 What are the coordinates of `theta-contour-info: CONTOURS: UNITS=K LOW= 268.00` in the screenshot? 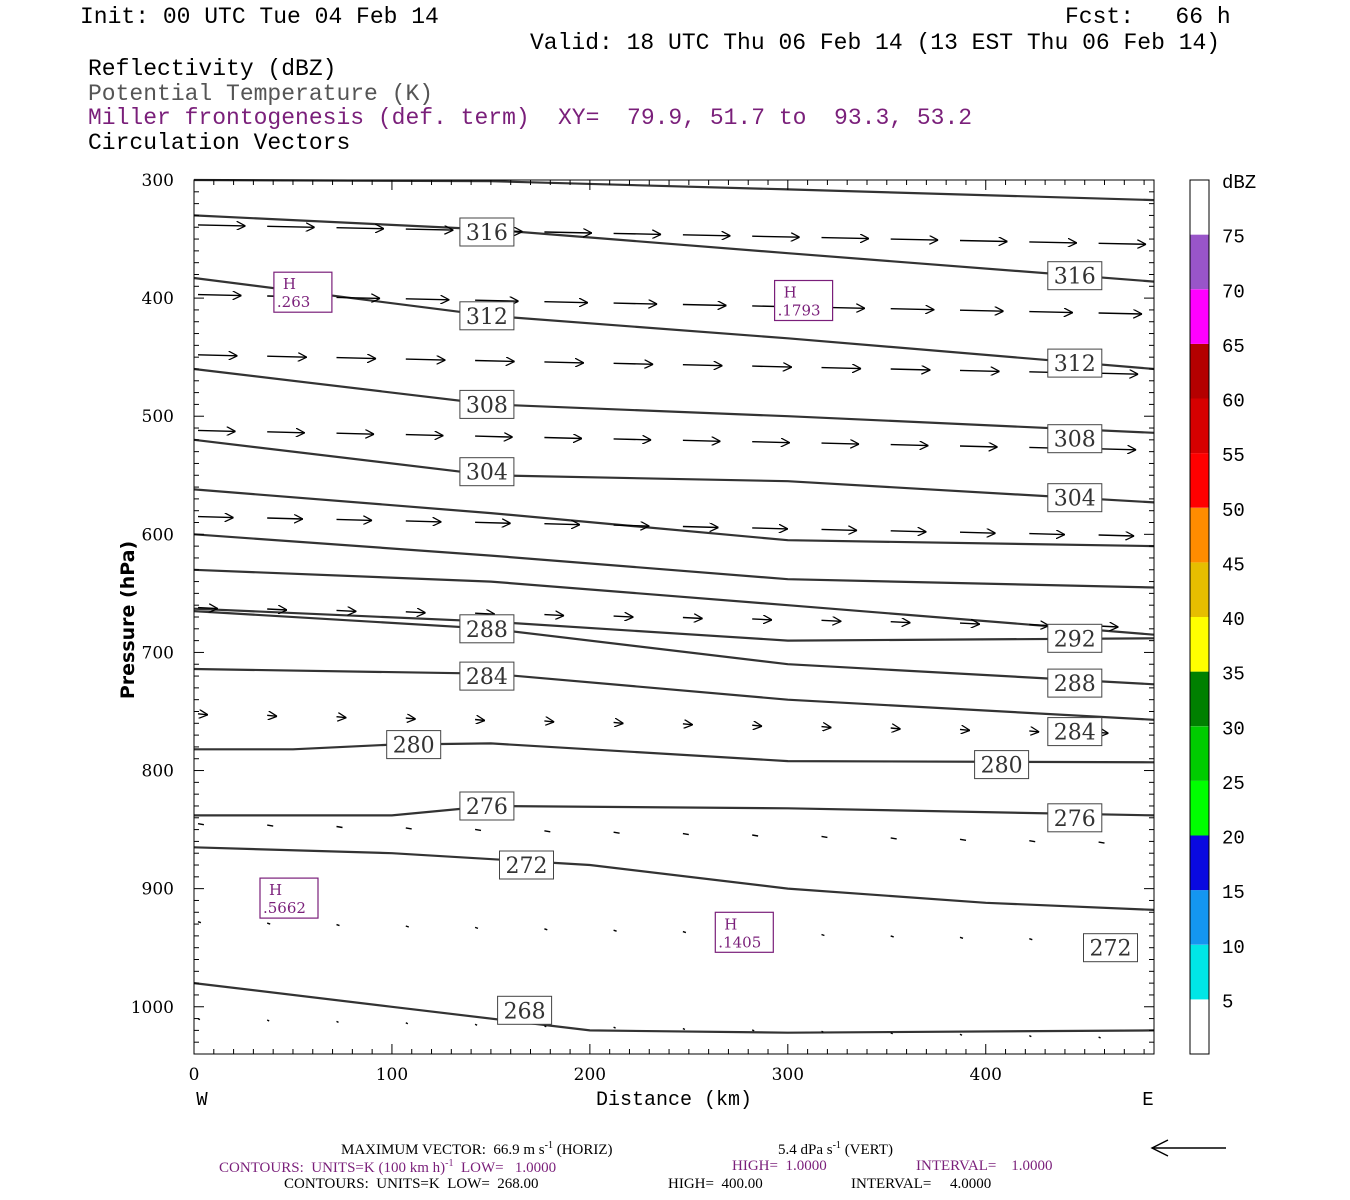 It's located at (411, 1184).